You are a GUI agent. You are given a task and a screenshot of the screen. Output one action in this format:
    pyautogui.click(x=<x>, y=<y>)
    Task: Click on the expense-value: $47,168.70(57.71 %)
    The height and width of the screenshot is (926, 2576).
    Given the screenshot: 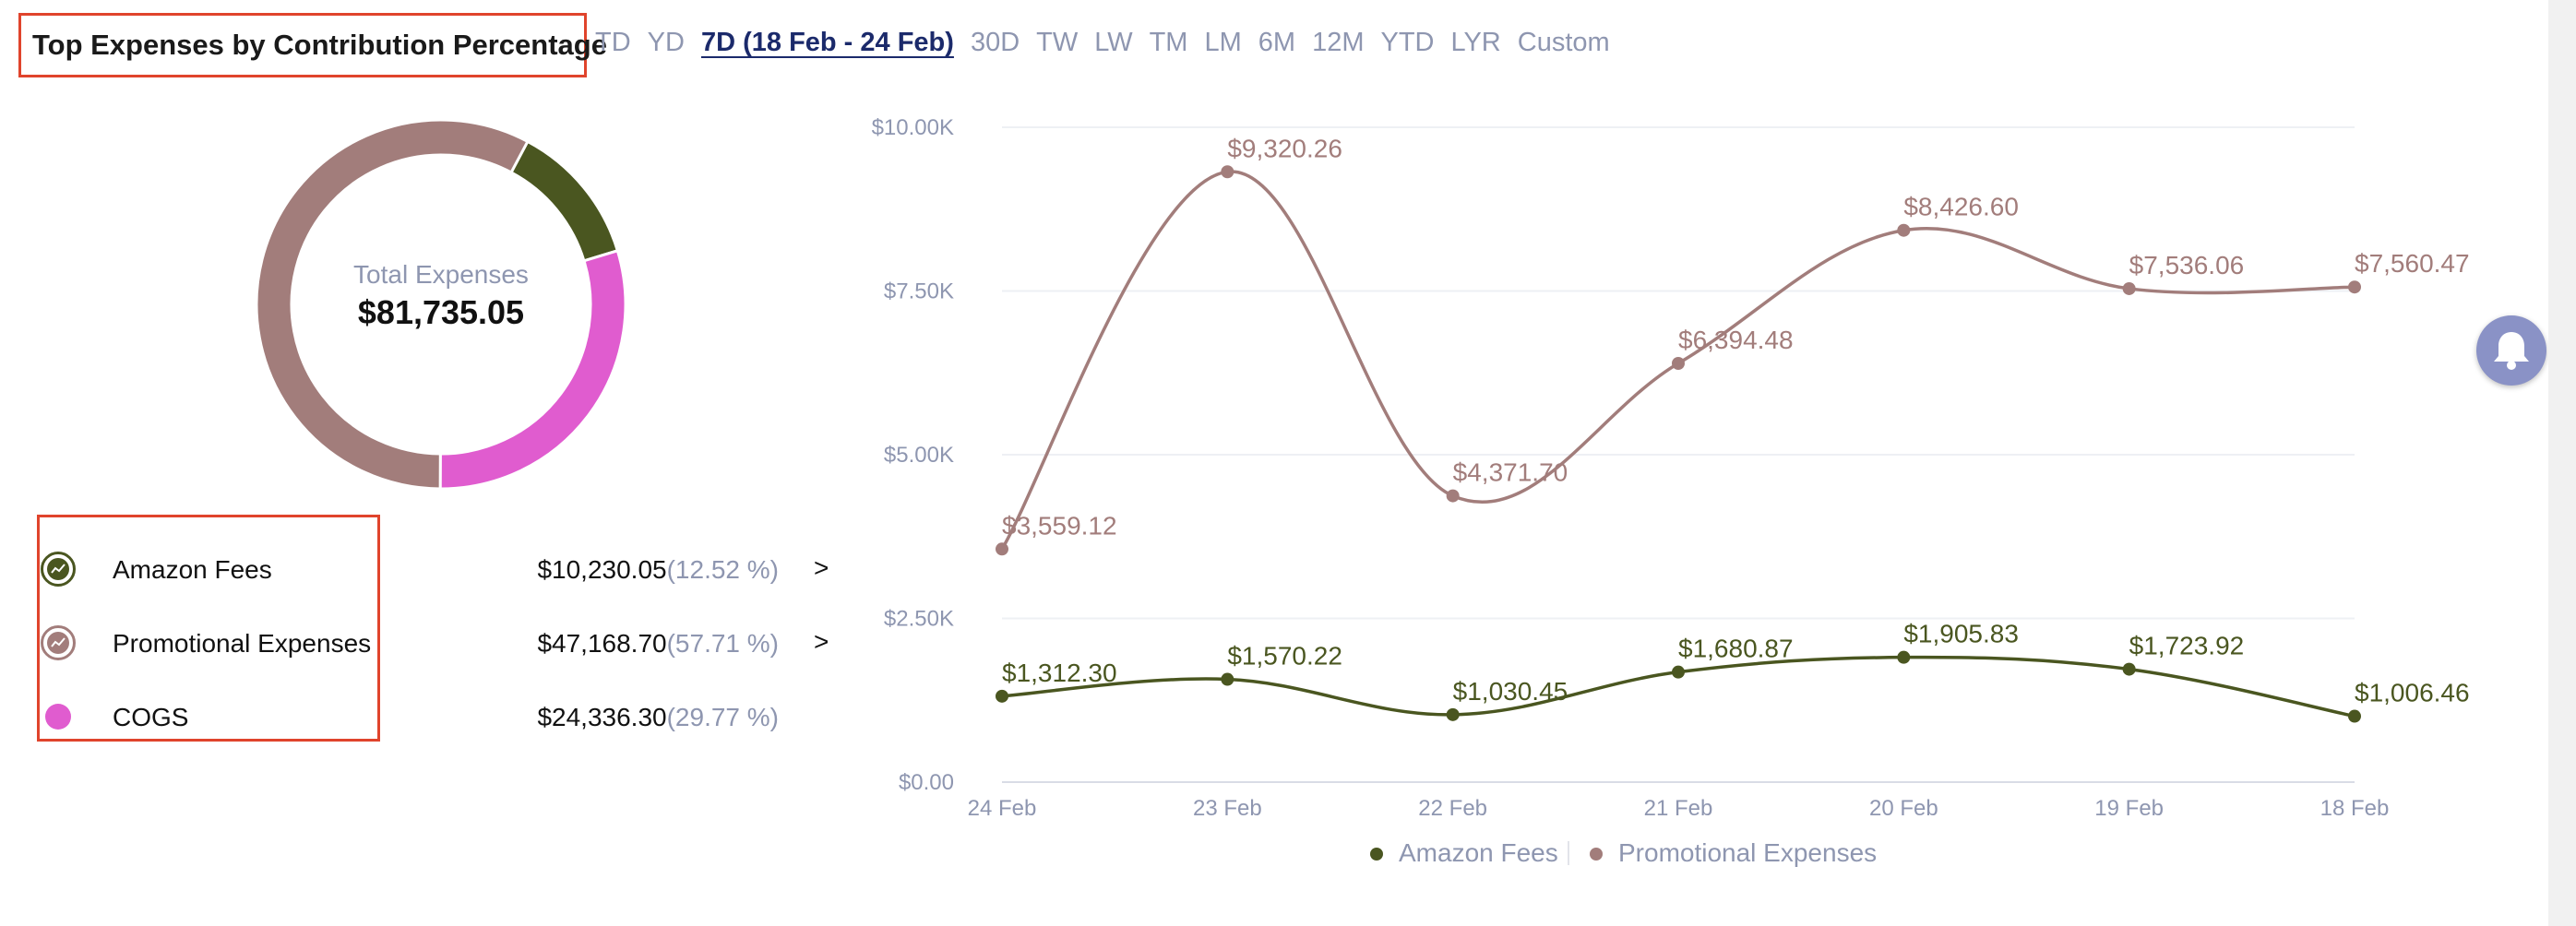 What is the action you would take?
    pyautogui.click(x=658, y=644)
    